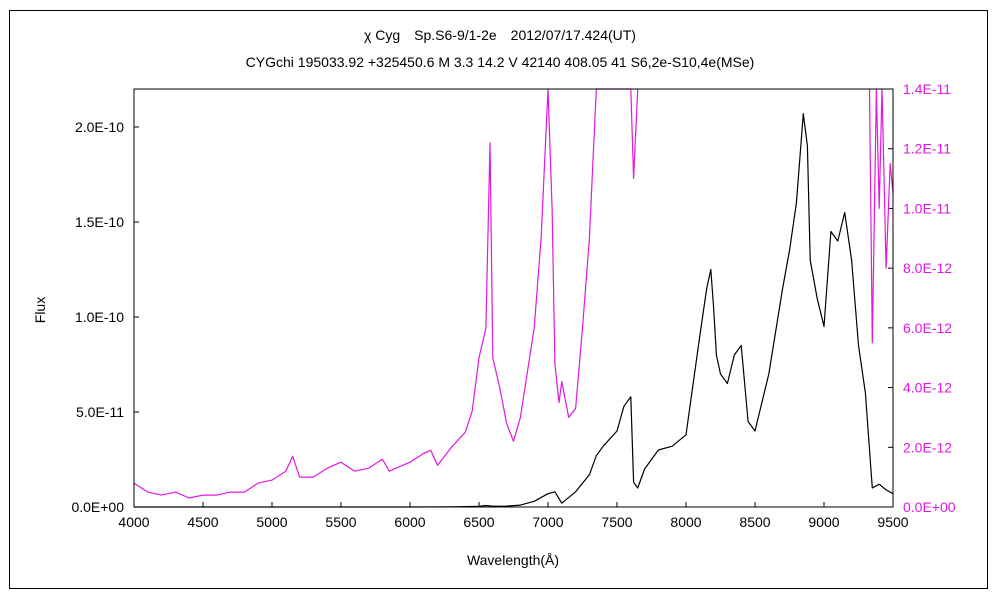 This screenshot has width=1000, height=600. What do you see at coordinates (927, 447) in the screenshot?
I see `y2-tick-label: 2.0E-12` at bounding box center [927, 447].